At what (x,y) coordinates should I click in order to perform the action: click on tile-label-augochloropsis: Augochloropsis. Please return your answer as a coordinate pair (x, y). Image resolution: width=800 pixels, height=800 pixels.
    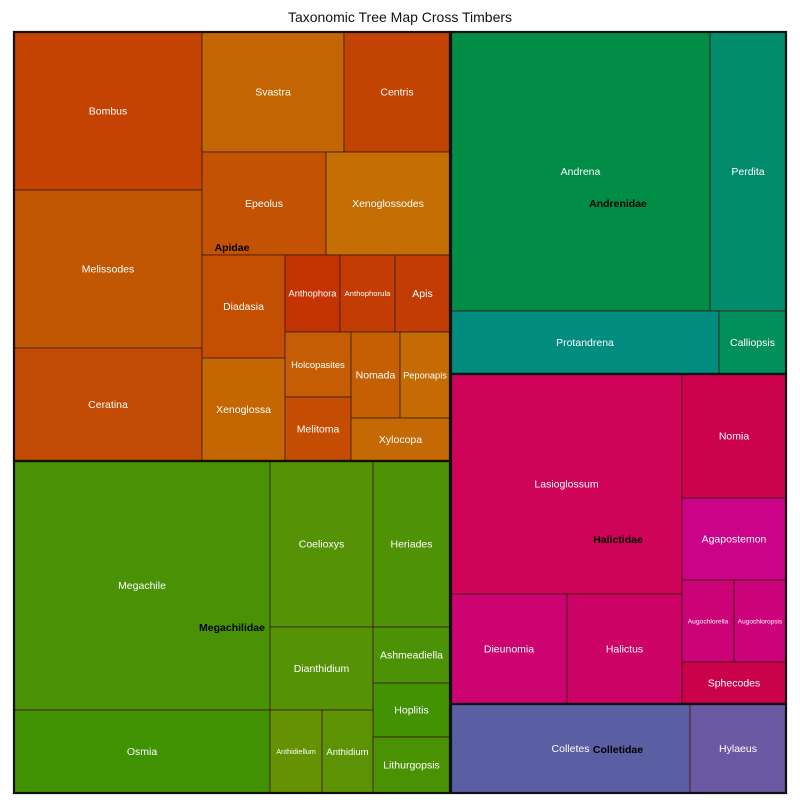
    Looking at the image, I should click on (760, 621).